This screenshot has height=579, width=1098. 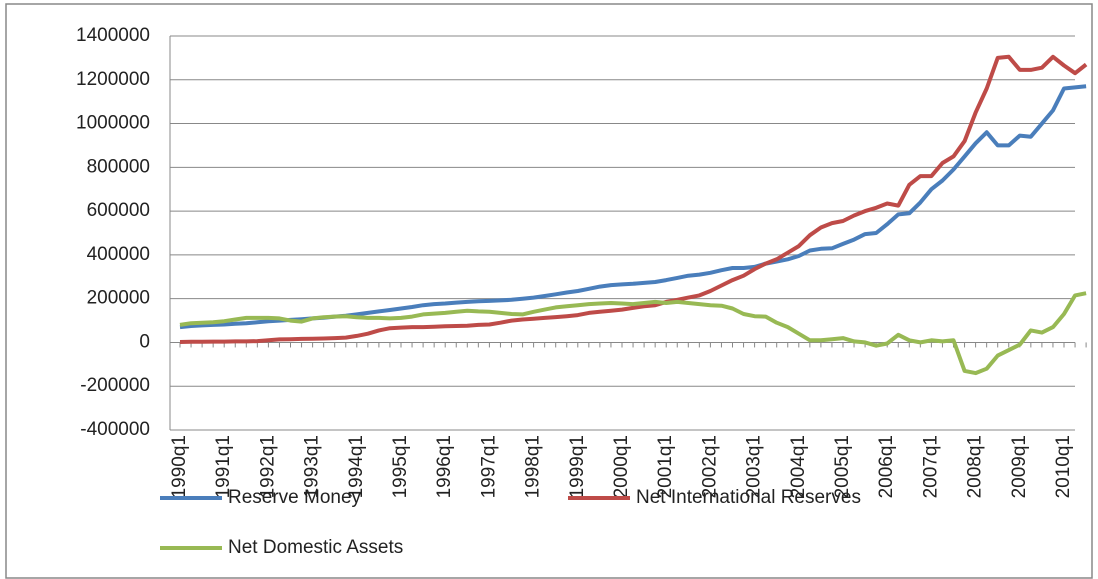 What do you see at coordinates (118, 298) in the screenshot?
I see `y-tick-label: 200000` at bounding box center [118, 298].